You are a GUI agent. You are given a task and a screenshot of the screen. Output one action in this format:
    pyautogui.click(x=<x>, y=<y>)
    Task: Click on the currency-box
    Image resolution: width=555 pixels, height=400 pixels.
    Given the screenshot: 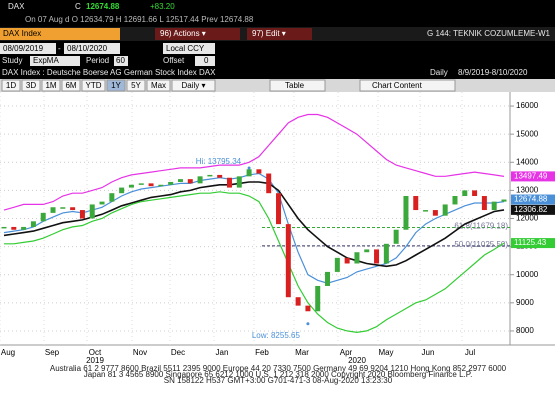 What is the action you would take?
    pyautogui.click(x=189, y=48)
    